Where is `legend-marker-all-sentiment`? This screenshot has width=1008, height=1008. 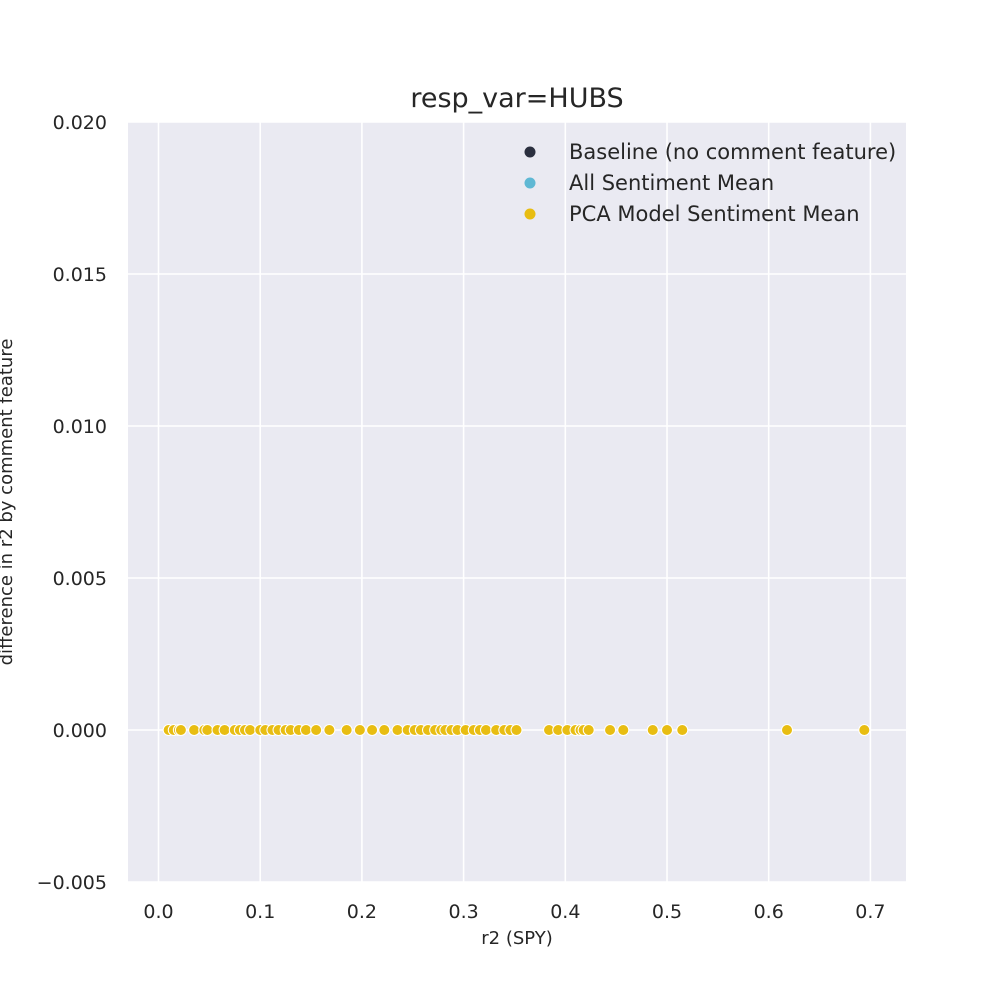 legend-marker-all-sentiment is located at coordinates (530, 183).